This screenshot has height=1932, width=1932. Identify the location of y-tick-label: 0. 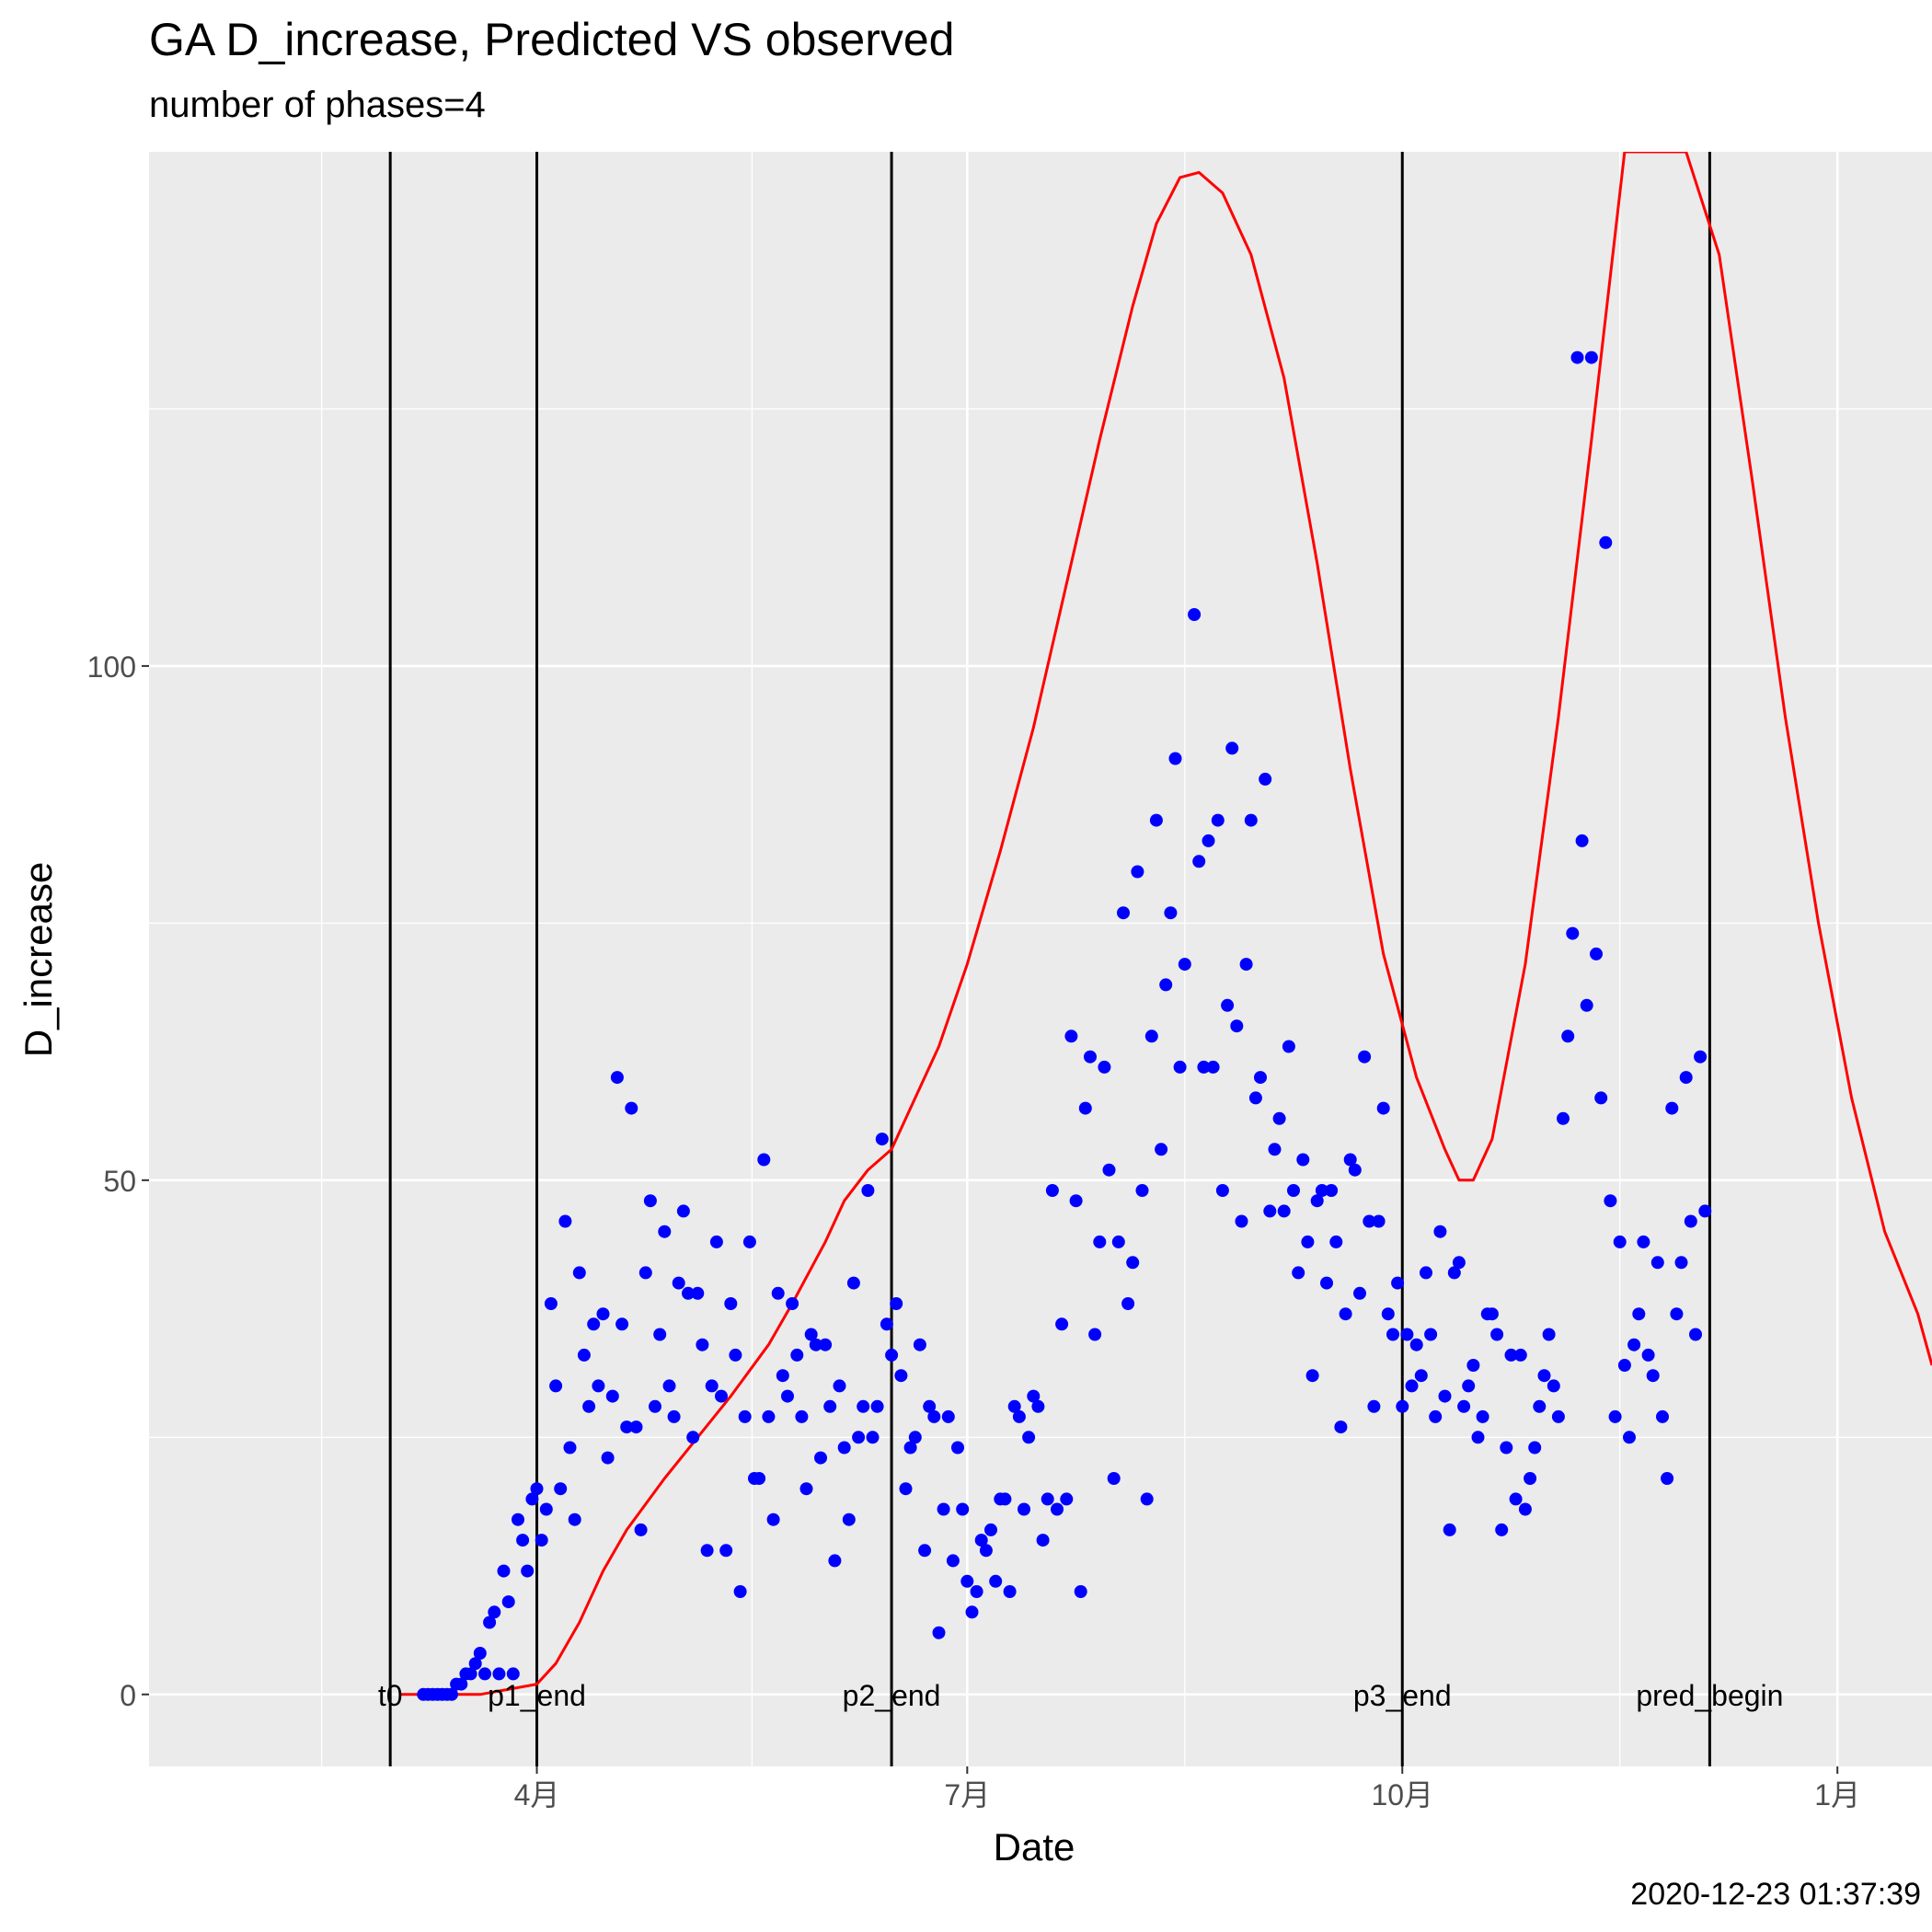
(128, 1695).